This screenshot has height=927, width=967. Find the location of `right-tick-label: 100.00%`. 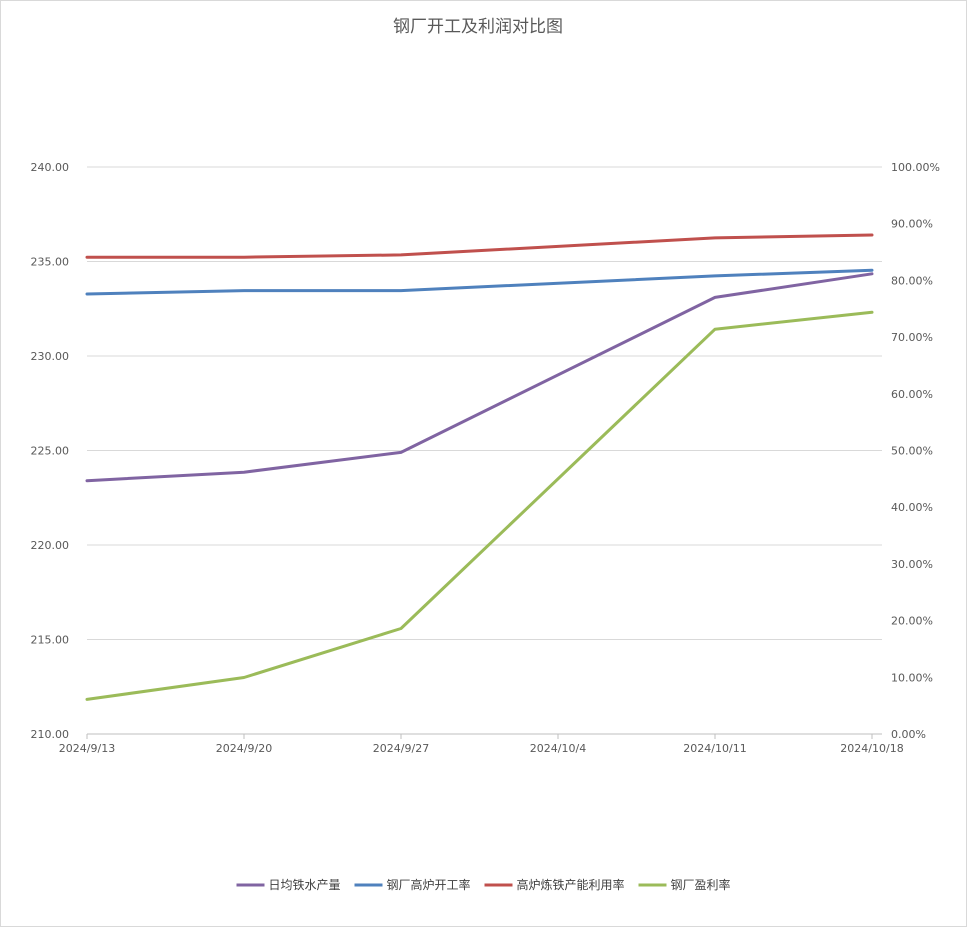

right-tick-label: 100.00% is located at coordinates (915, 167).